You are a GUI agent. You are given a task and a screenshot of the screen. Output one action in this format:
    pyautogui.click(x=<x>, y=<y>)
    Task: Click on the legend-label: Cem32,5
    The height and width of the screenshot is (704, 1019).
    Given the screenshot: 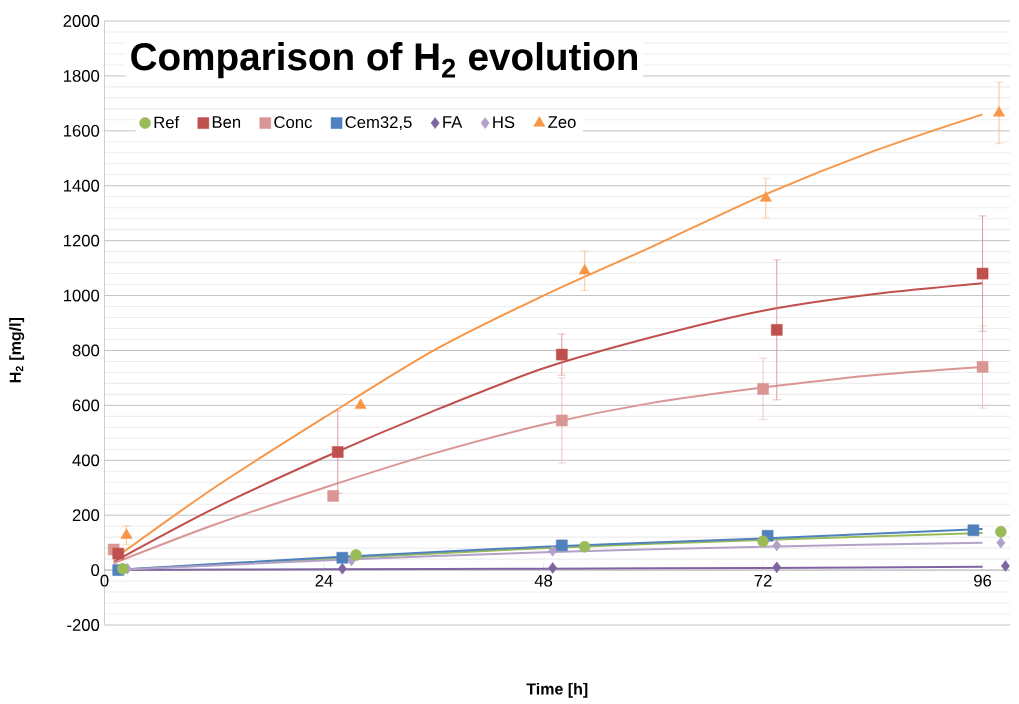 What is the action you would take?
    pyautogui.click(x=378, y=123)
    